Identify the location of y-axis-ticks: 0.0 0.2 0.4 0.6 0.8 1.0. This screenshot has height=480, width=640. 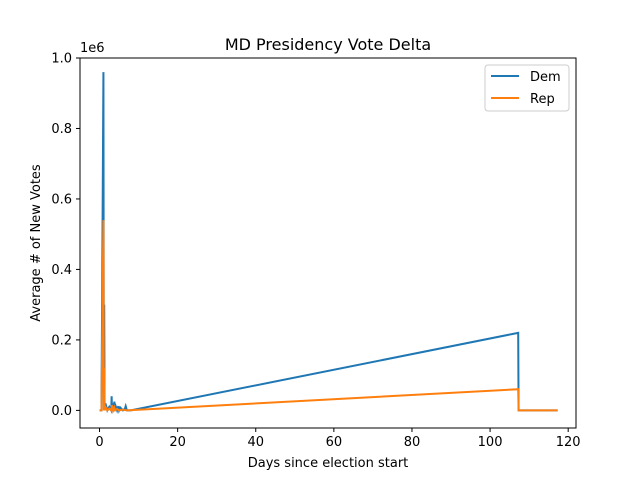
(65, 235).